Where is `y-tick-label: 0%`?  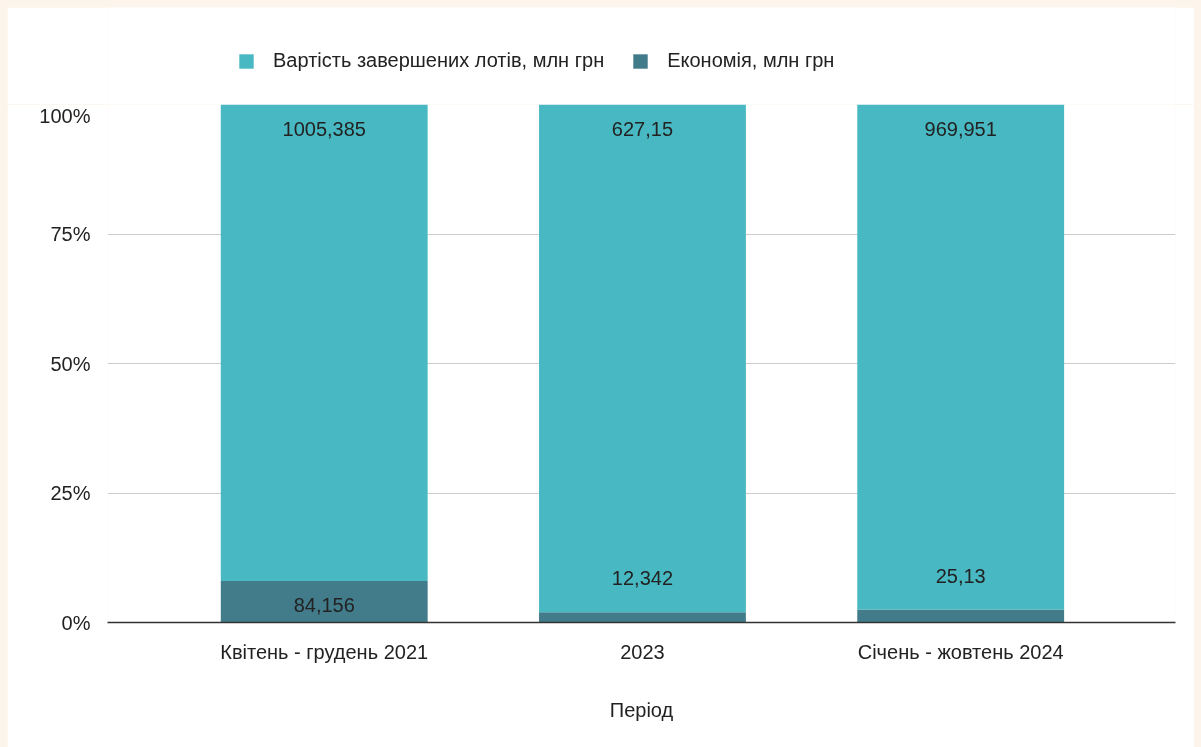
y-tick-label: 0% is located at coordinates (76, 622).